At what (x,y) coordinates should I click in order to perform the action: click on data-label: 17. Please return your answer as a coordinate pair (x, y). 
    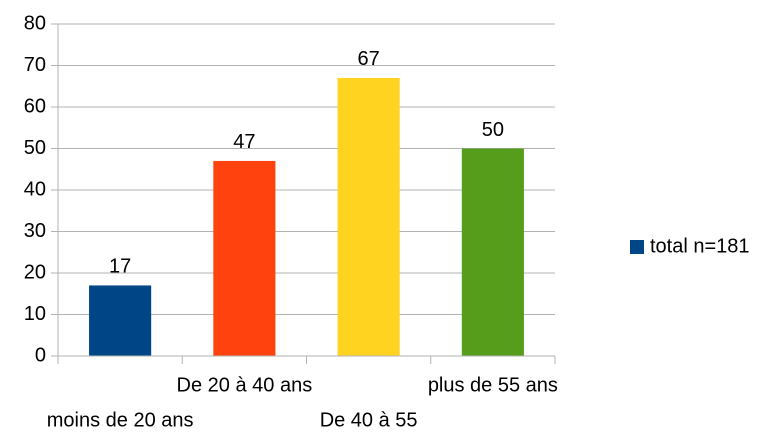
    Looking at the image, I should click on (120, 267).